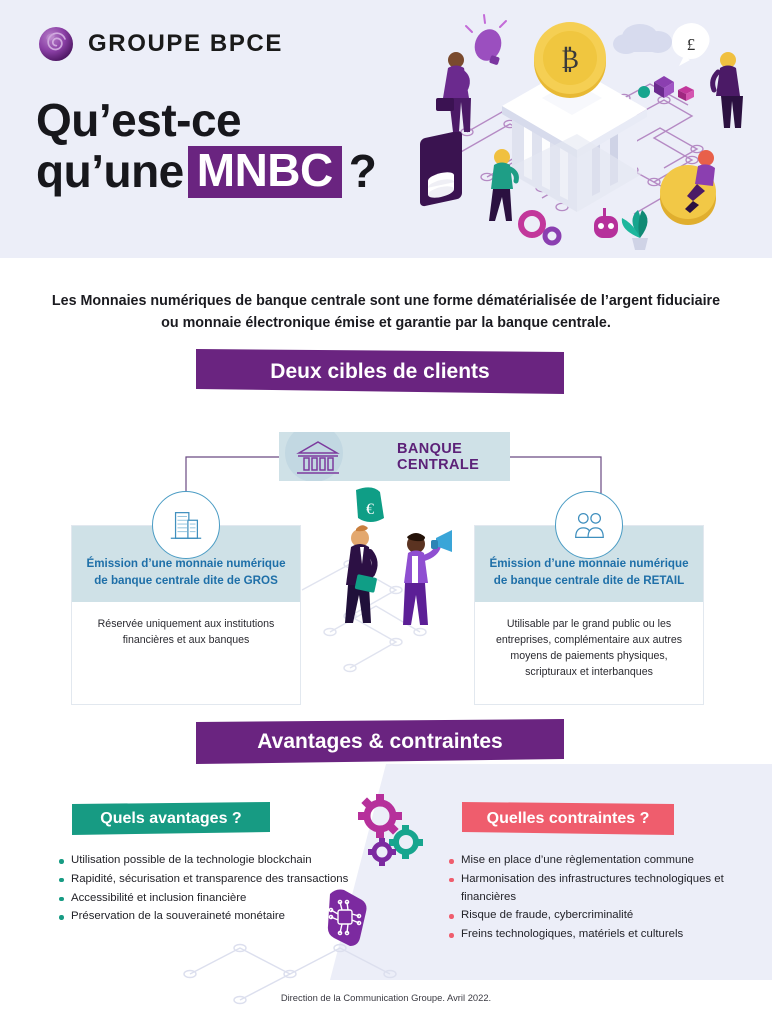 Image resolution: width=772 pixels, height=1024 pixels. I want to click on title-line-2-suffix: ?, so click(362, 170).